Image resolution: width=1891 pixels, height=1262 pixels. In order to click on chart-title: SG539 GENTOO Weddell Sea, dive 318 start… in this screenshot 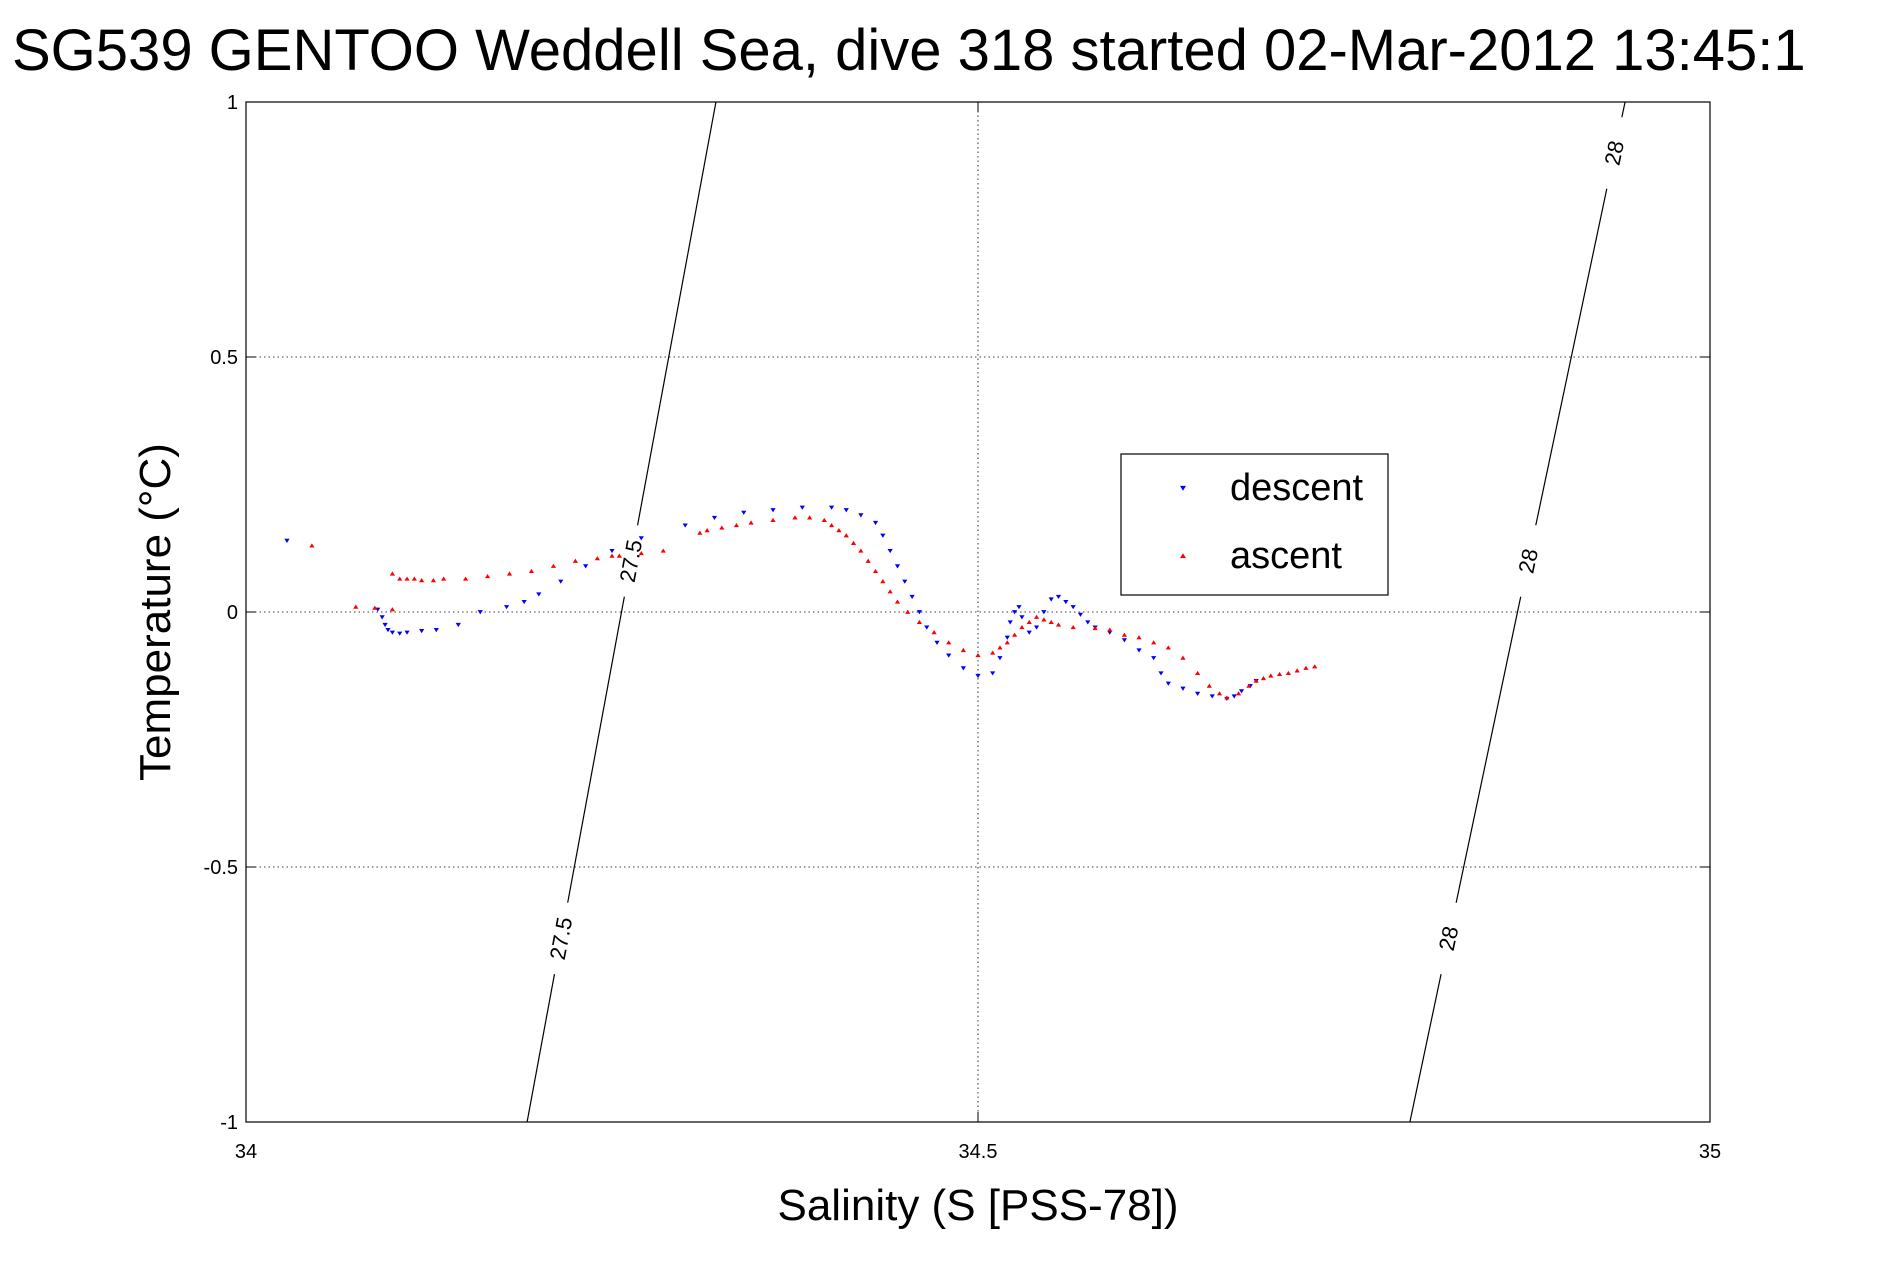, I will do `click(909, 50)`.